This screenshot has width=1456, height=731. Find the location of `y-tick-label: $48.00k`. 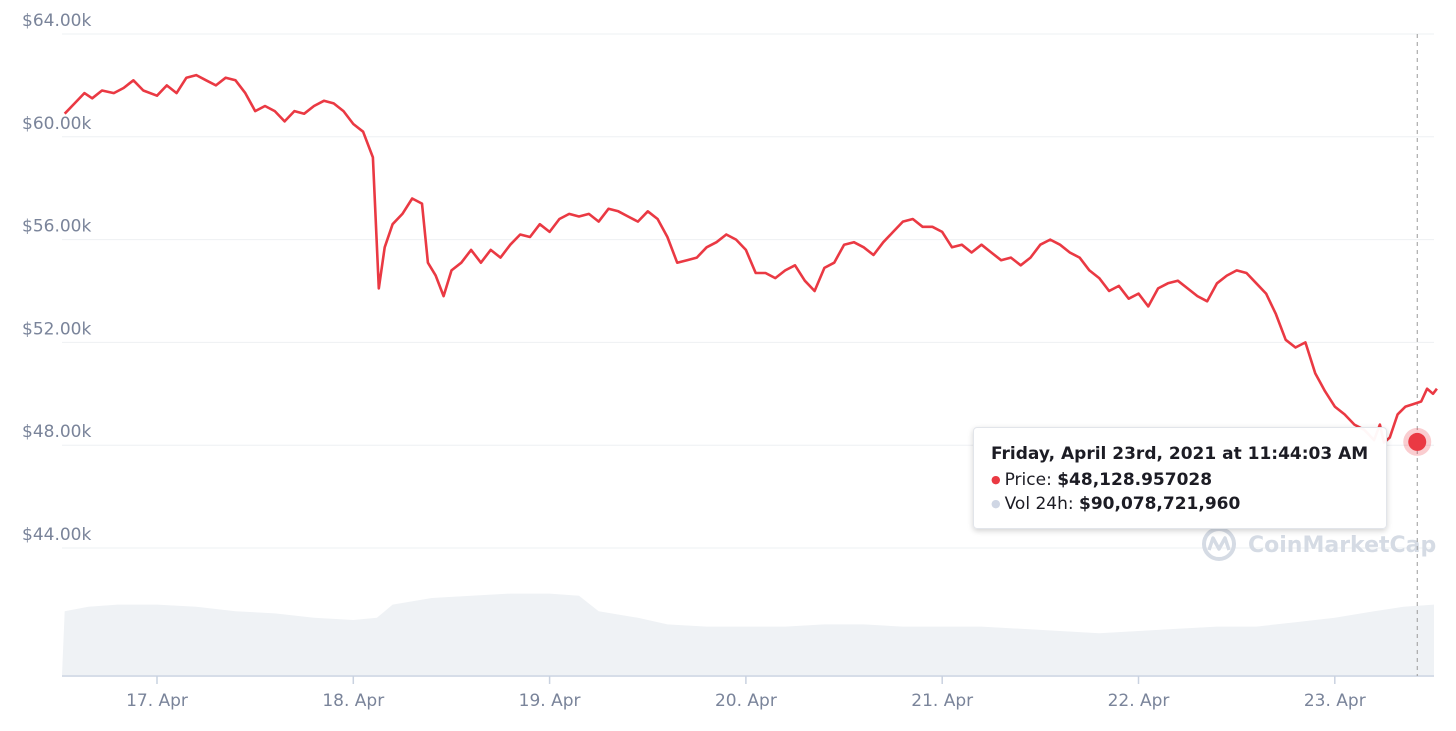

y-tick-label: $48.00k is located at coordinates (56, 432).